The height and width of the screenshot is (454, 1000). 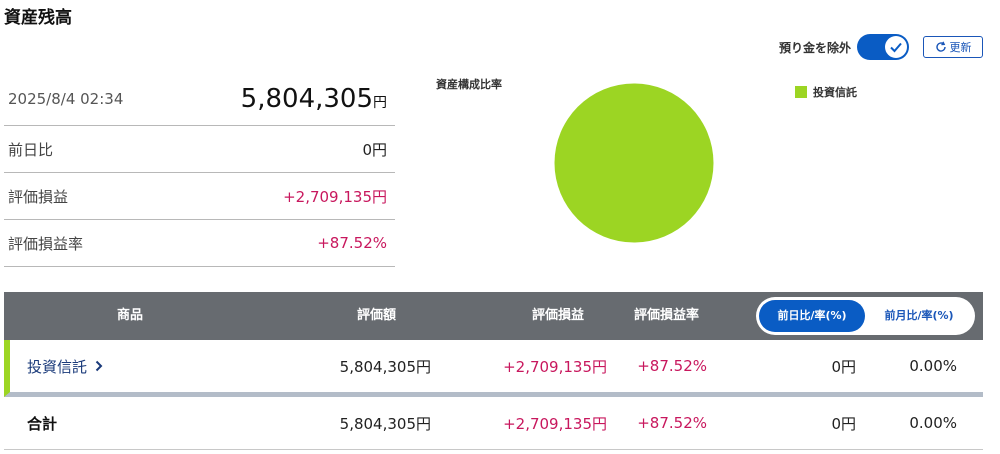 What do you see at coordinates (380, 102) in the screenshot?
I see `total-value-unit: 円` at bounding box center [380, 102].